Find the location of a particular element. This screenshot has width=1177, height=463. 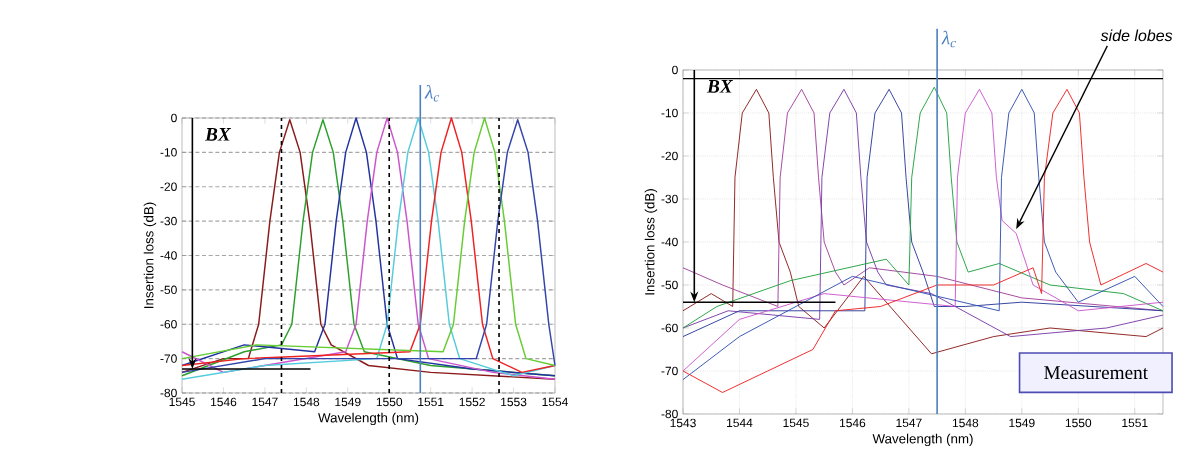

x-tick-label: 1552 is located at coordinates (472, 402).